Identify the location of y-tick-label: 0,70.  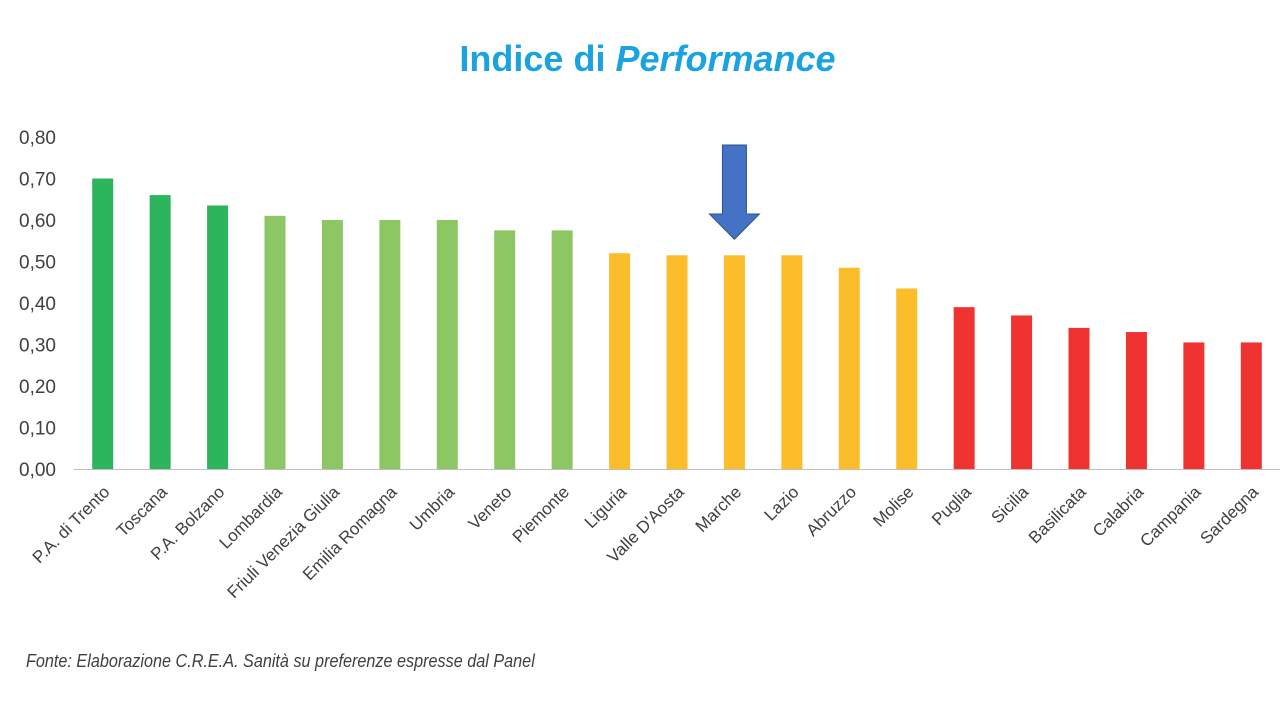
(37, 180).